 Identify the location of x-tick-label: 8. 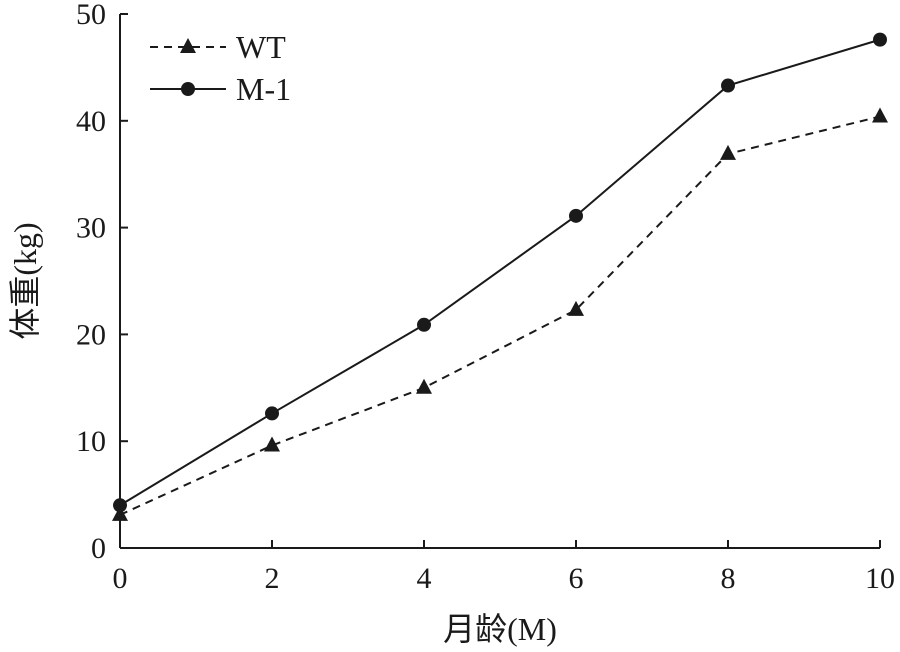
(728, 578).